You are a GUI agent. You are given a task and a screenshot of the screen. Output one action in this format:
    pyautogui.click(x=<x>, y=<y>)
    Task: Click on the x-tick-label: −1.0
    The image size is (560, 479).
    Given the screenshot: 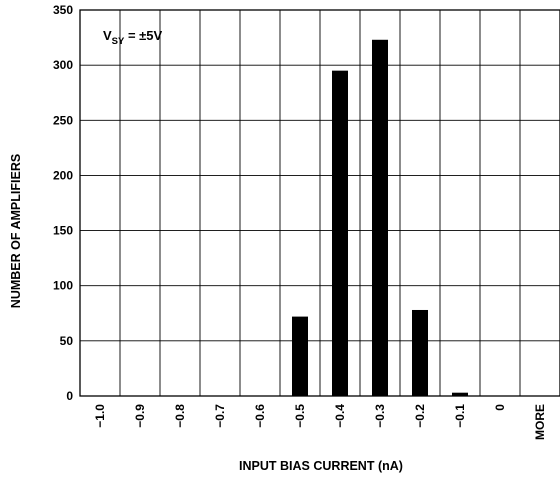 What is the action you would take?
    pyautogui.click(x=100, y=416)
    